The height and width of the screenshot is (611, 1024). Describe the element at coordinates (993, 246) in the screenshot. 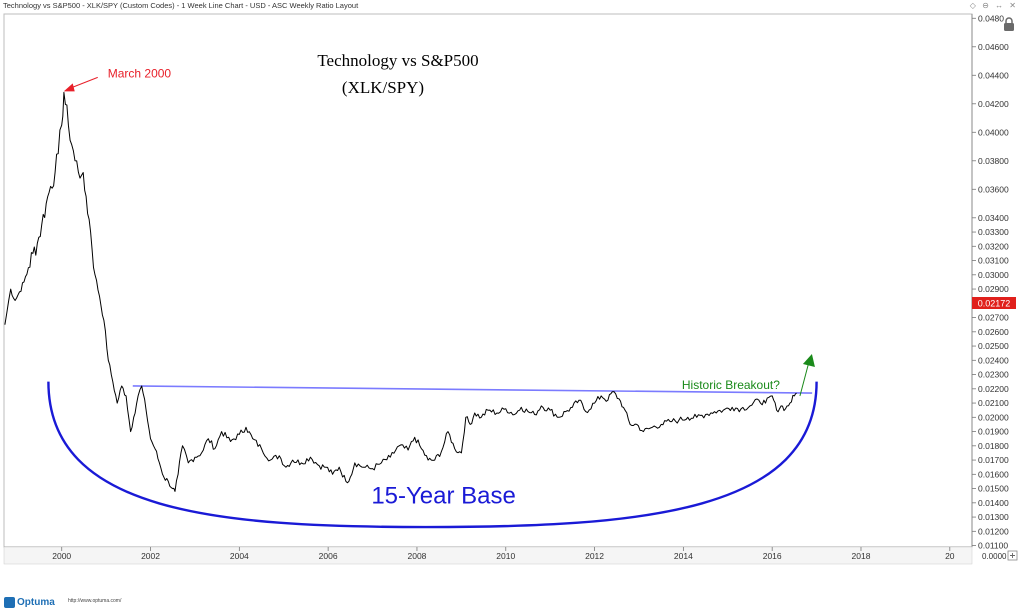

I see `y-tick-label: 0.03200` at that location.